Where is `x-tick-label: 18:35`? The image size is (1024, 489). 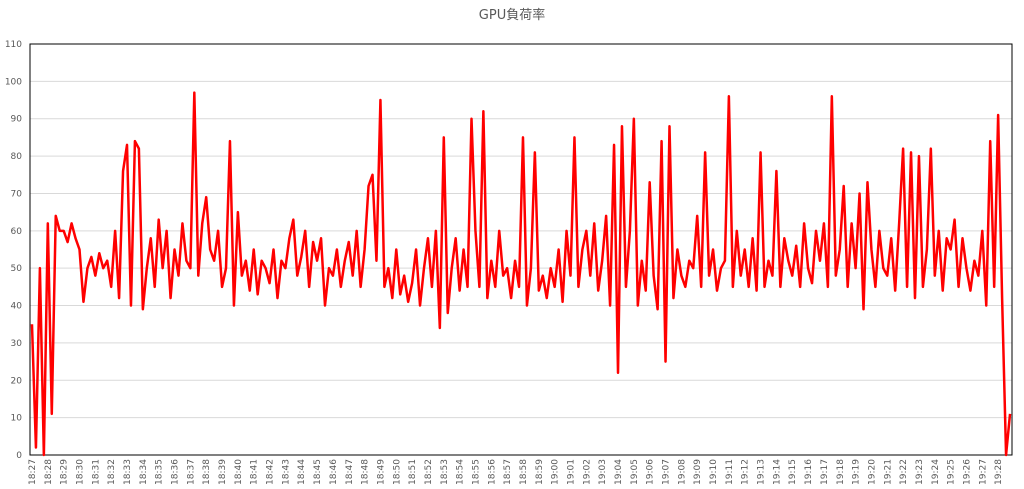 x-tick-label: 18:35 is located at coordinates (160, 472).